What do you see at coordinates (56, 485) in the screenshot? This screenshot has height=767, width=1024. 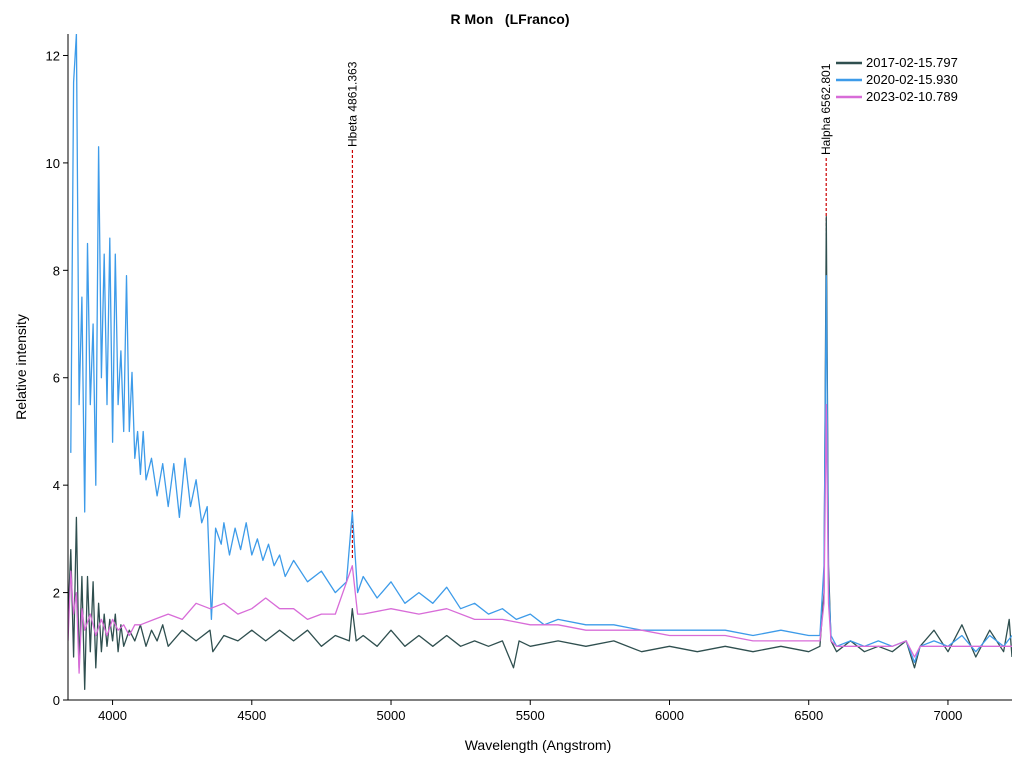 I see `y-tick-label: 4` at bounding box center [56, 485].